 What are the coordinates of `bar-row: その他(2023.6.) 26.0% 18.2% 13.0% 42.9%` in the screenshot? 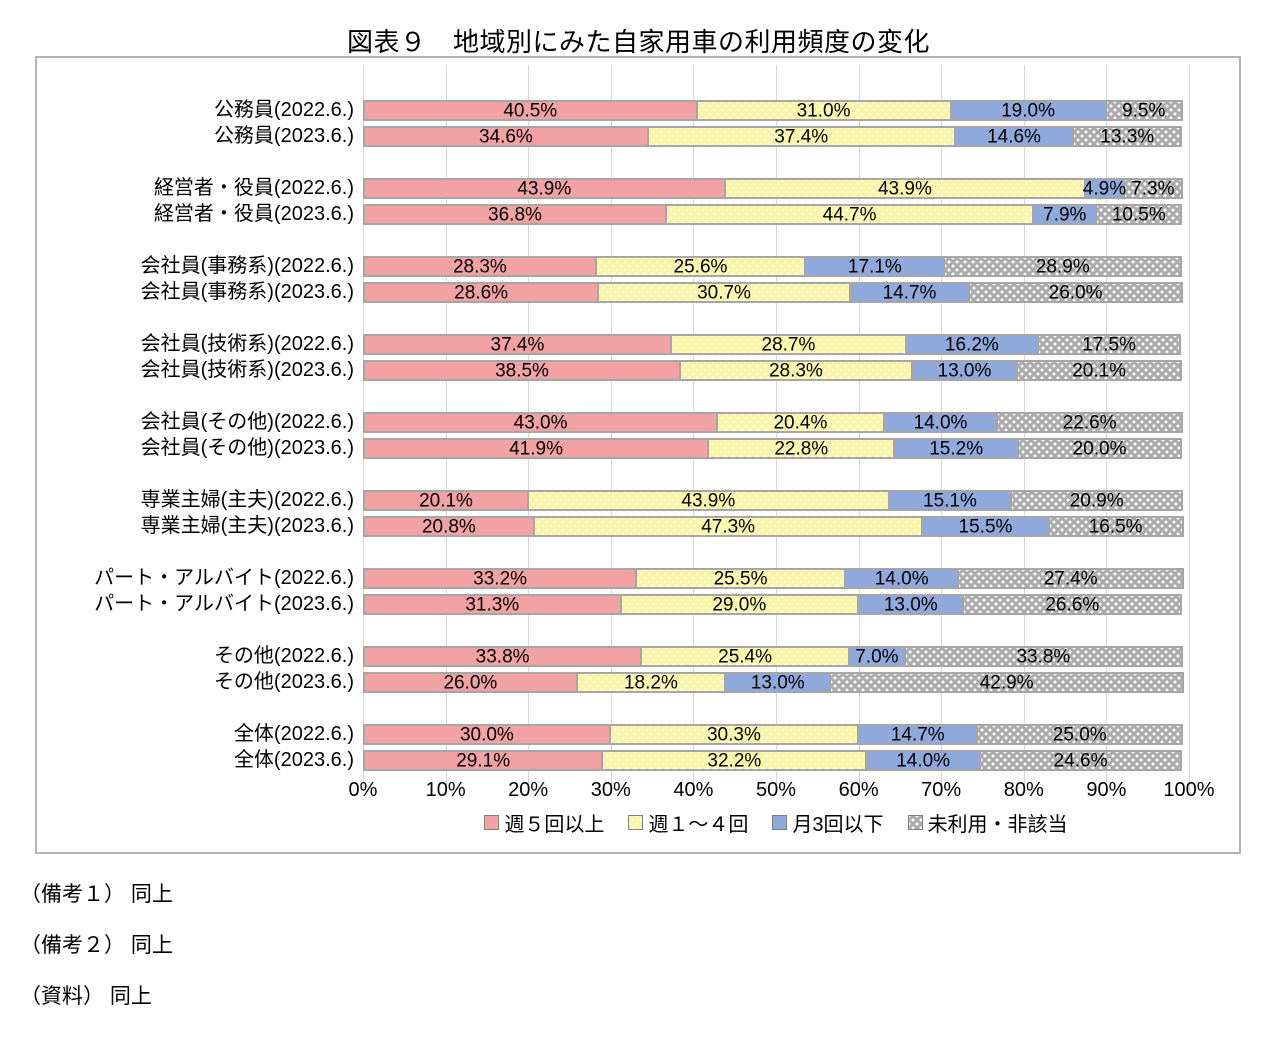 It's located at (638, 682).